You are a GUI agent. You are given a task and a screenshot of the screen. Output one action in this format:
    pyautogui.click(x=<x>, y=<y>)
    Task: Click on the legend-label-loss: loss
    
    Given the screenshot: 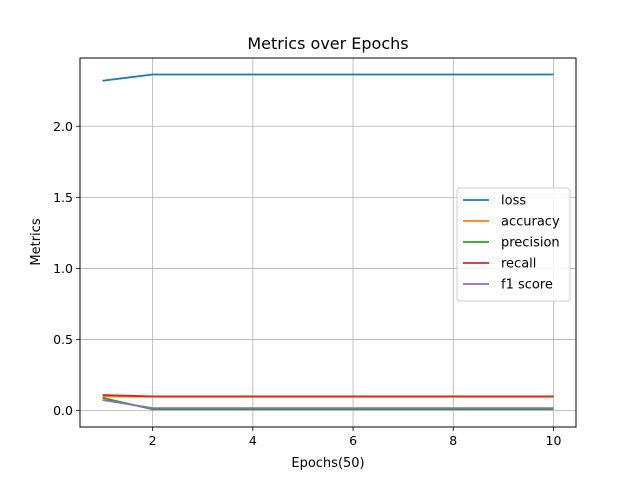 What is the action you would take?
    pyautogui.click(x=513, y=201)
    